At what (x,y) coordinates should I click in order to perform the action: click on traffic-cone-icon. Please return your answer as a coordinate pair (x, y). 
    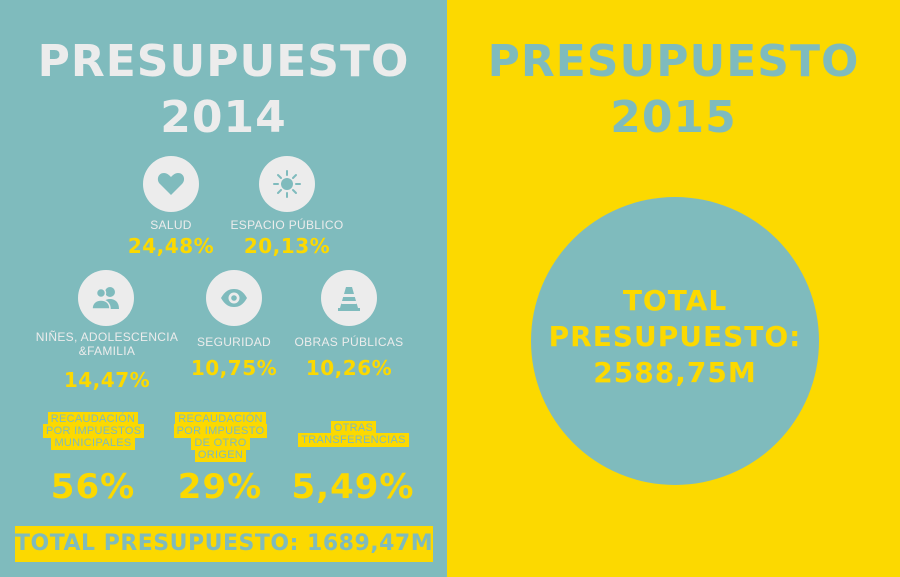
    Looking at the image, I should click on (349, 298).